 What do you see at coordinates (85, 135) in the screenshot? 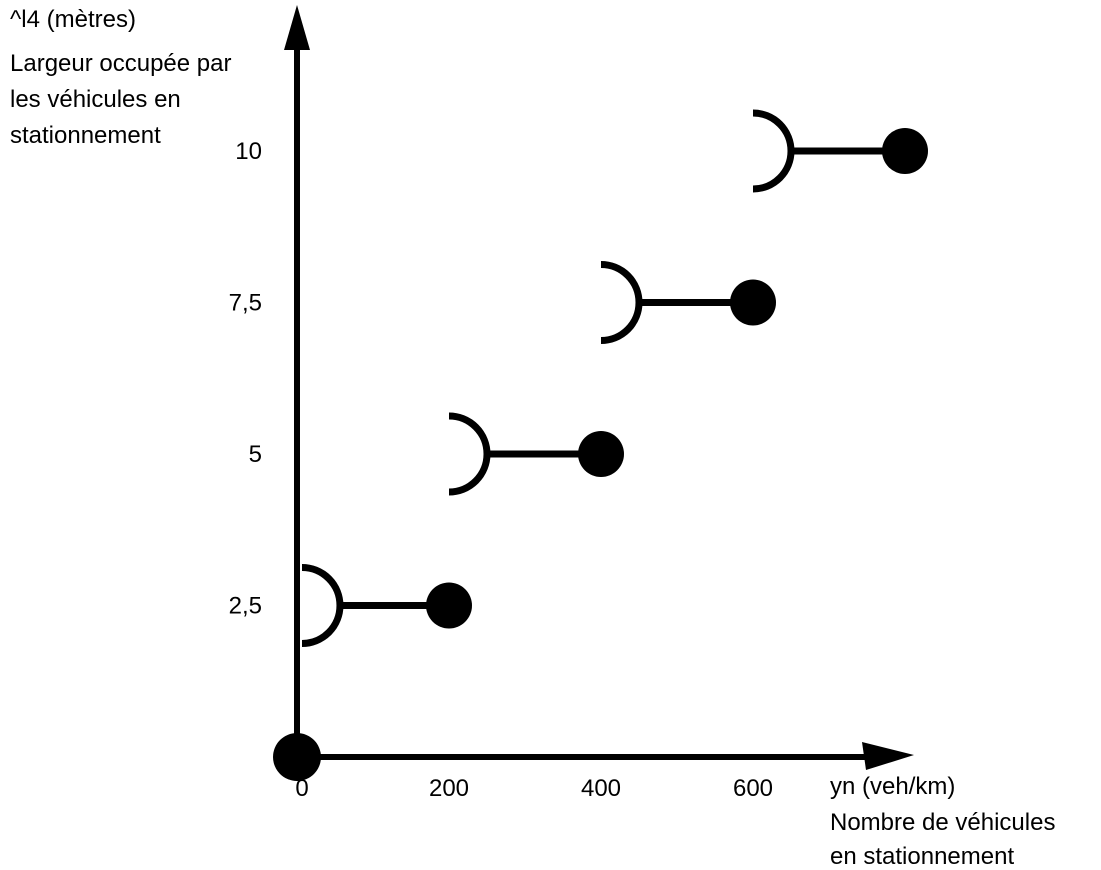
I see `y-axis-title-line-3: stationnement` at bounding box center [85, 135].